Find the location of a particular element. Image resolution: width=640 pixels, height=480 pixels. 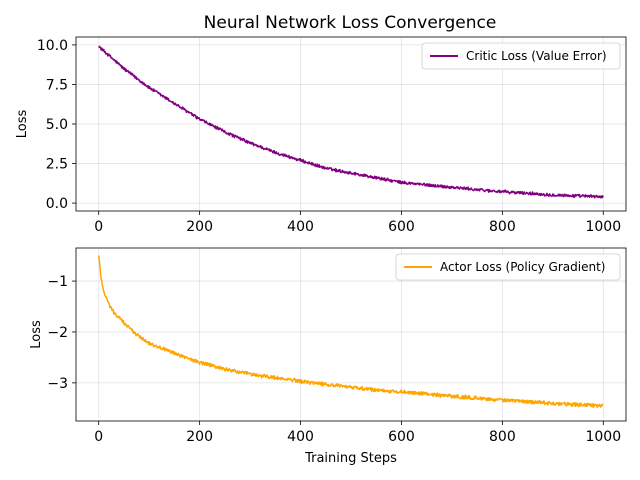

actor-x-axis-label: Training Steps is located at coordinates (350, 458).